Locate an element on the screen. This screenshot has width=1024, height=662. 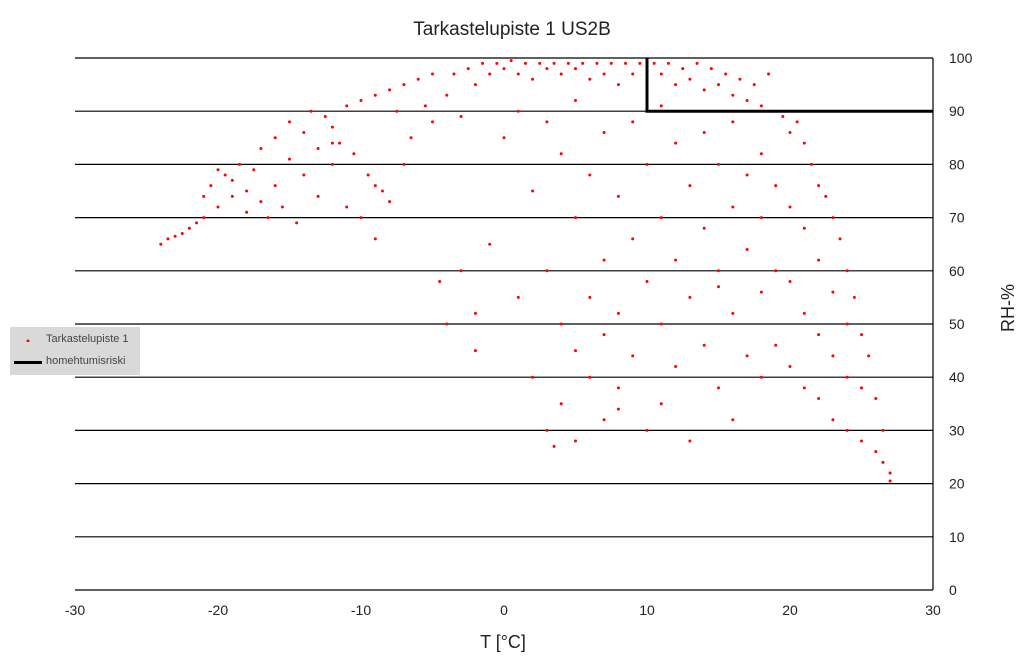
x-tick-label-30: 30 is located at coordinates (933, 610).